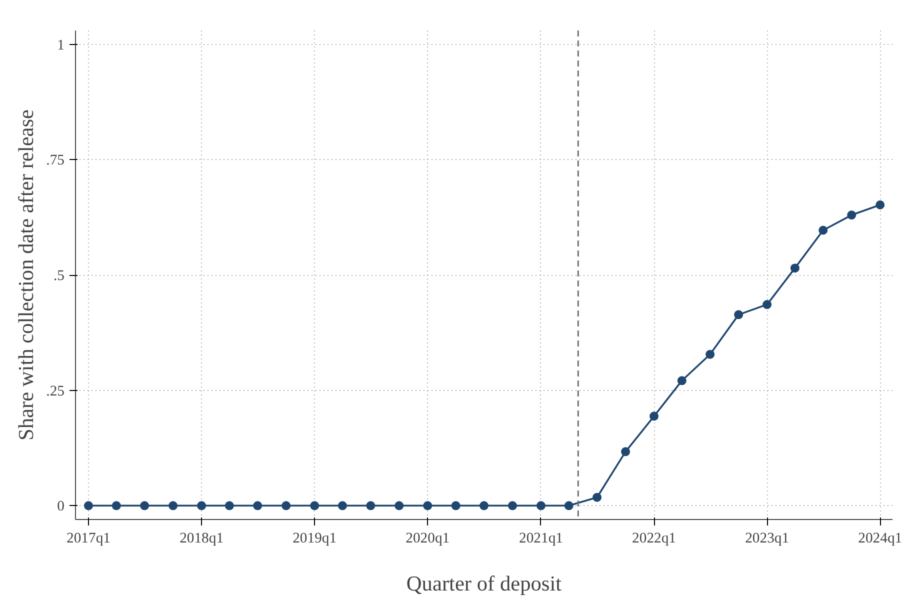  I want to click on y-tick-label: 1, so click(60, 45).